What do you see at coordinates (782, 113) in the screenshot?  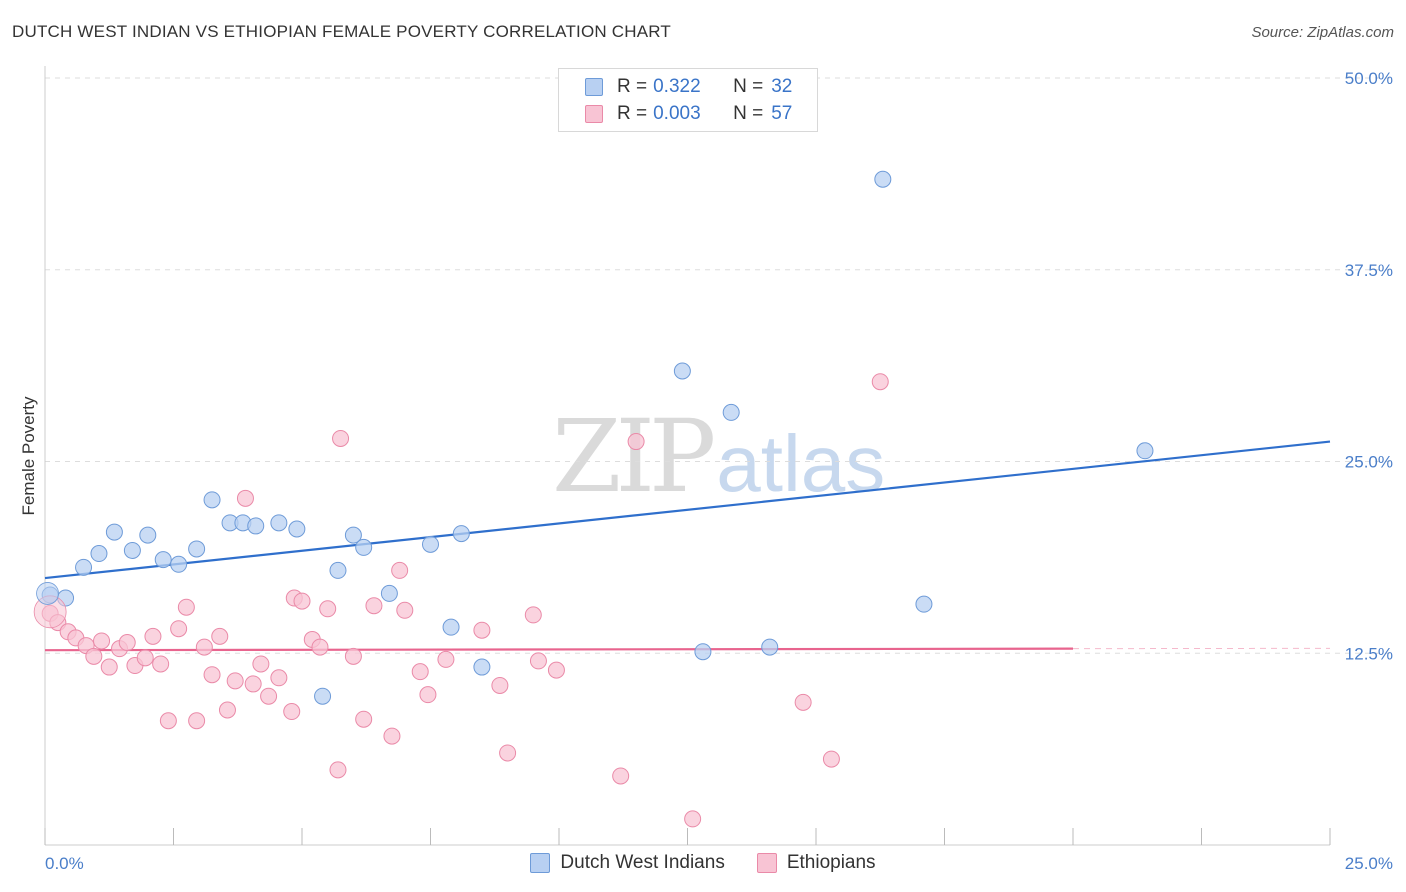 I see `legend-n-value: 57` at bounding box center [782, 113].